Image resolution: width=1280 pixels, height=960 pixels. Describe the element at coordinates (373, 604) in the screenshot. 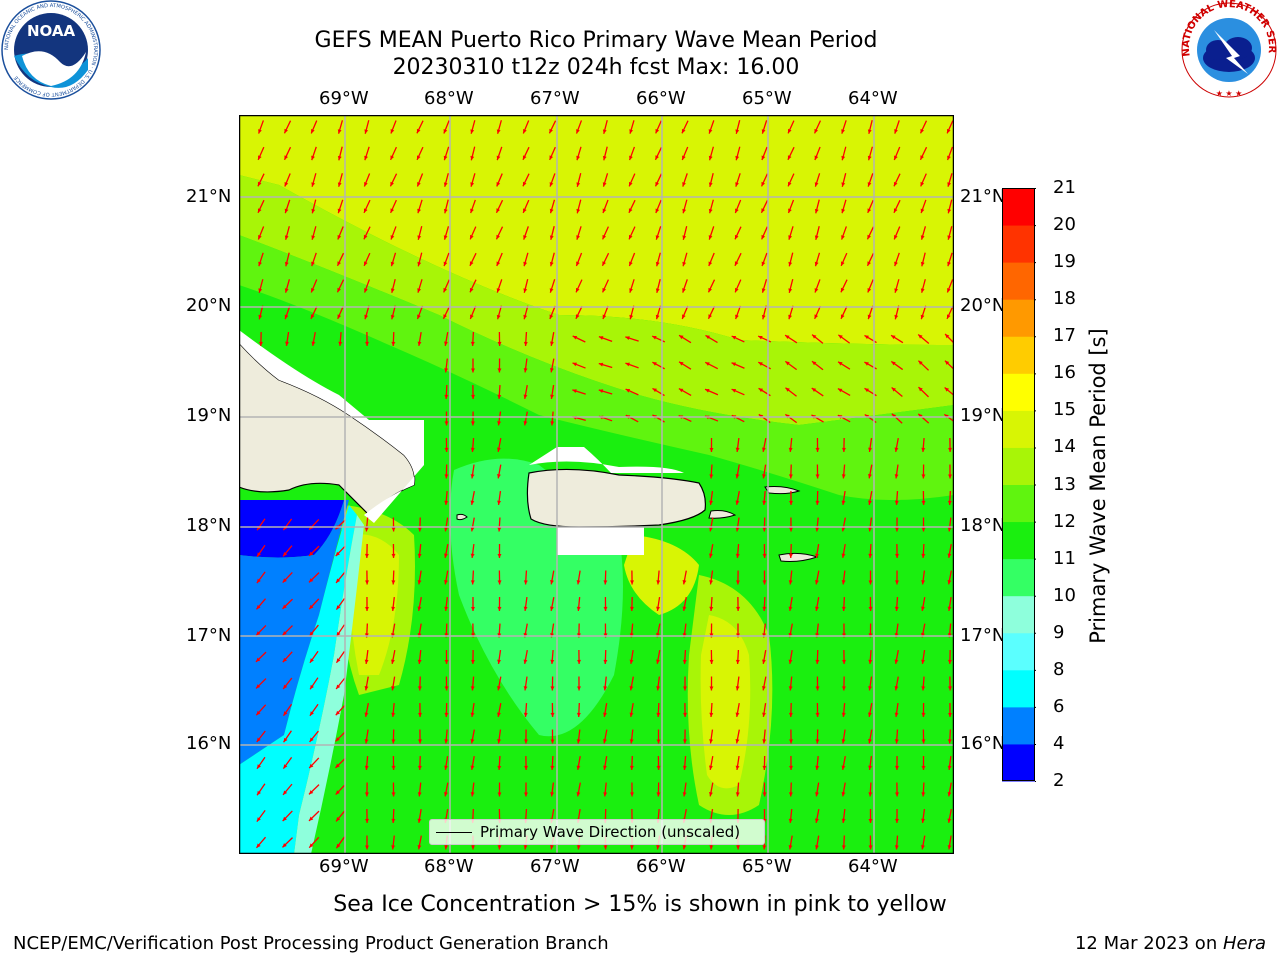

I see `field-14-15-west` at that location.